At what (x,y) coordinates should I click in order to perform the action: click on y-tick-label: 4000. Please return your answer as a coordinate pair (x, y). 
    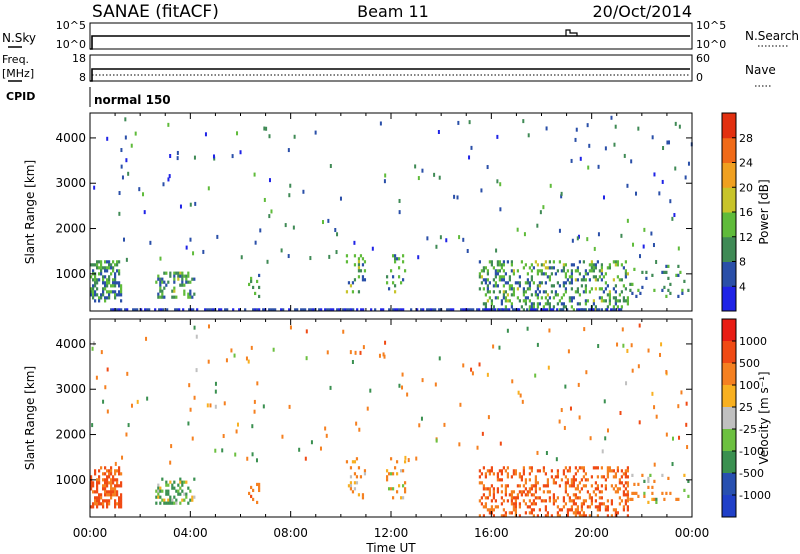
    Looking at the image, I should click on (70, 138).